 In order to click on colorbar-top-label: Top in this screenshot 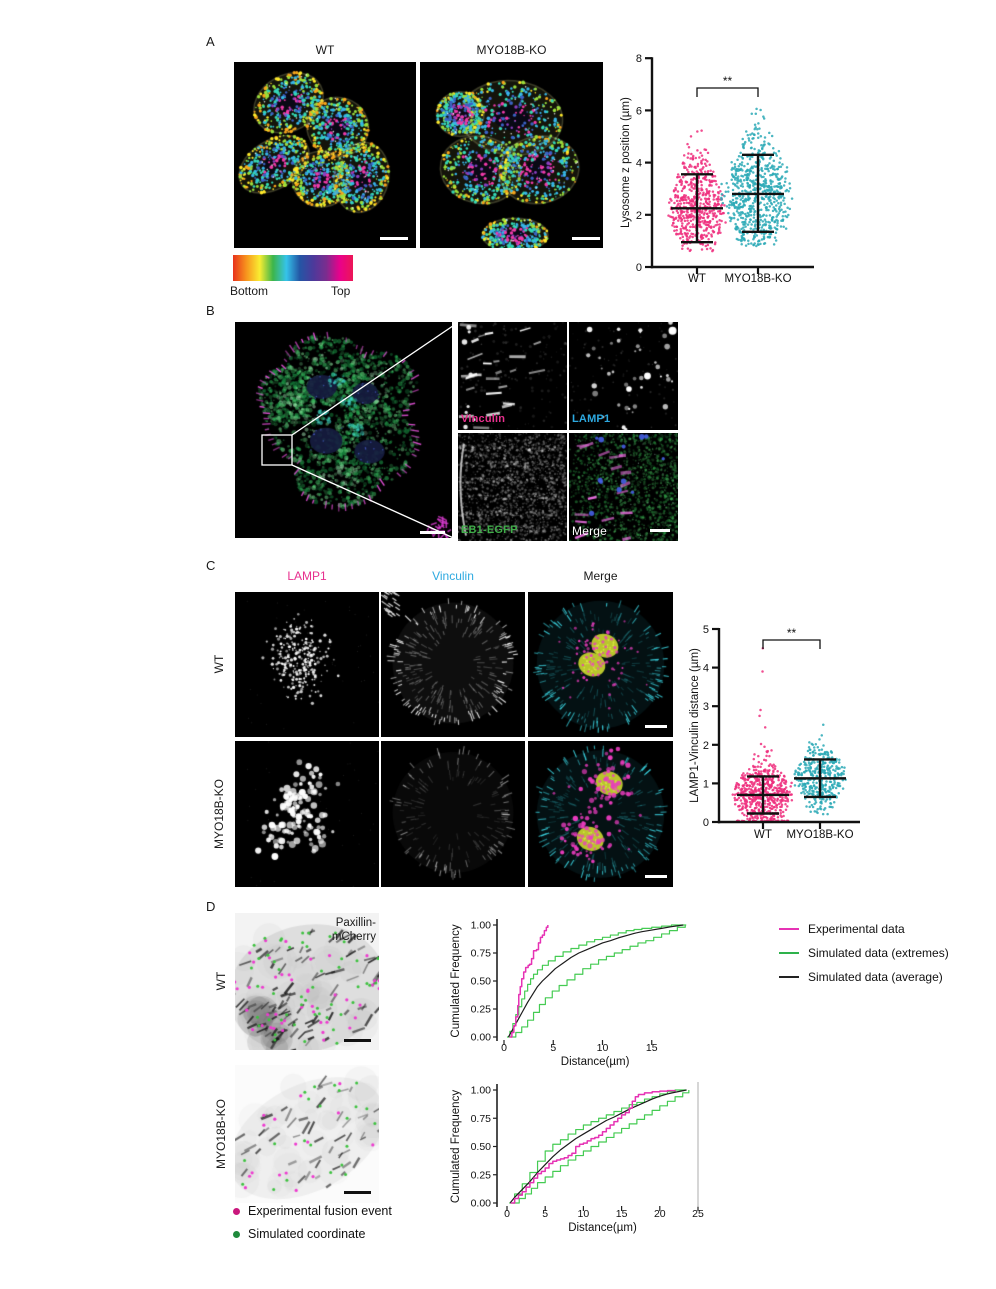, I will do `click(341, 291)`.